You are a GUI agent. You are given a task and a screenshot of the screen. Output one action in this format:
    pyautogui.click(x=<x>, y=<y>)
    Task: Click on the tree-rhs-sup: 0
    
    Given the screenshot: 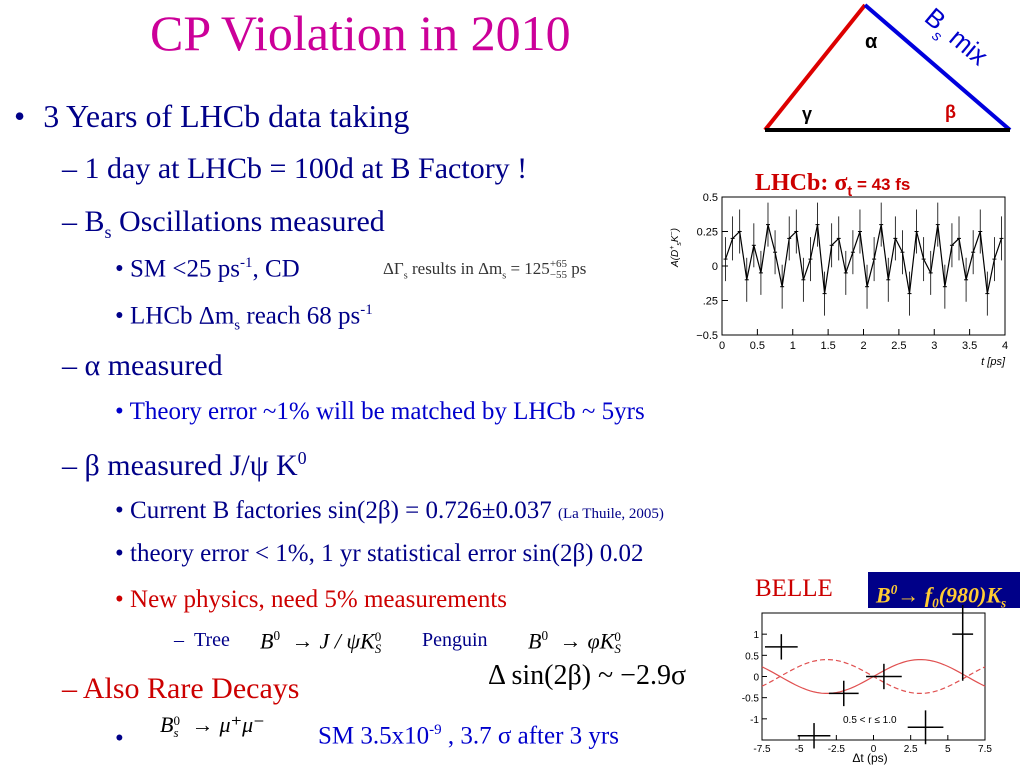 What is the action you would take?
    pyautogui.click(x=378, y=637)
    